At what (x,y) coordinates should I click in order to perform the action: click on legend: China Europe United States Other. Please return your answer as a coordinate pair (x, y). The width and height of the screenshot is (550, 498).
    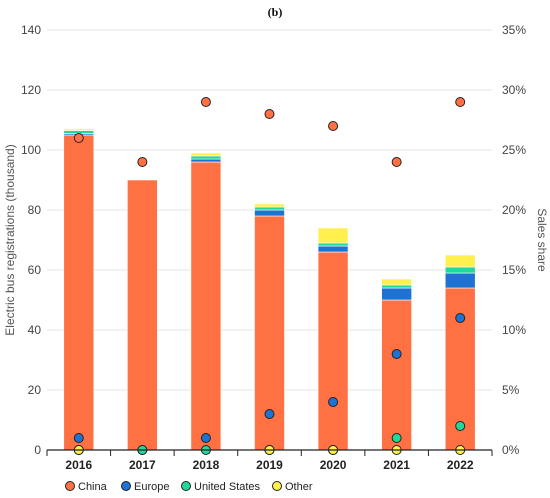
    Looking at the image, I should click on (189, 487).